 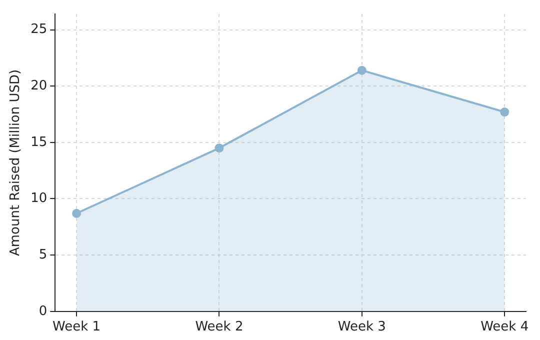 I want to click on x-tick-label: Week 1, so click(x=76, y=327).